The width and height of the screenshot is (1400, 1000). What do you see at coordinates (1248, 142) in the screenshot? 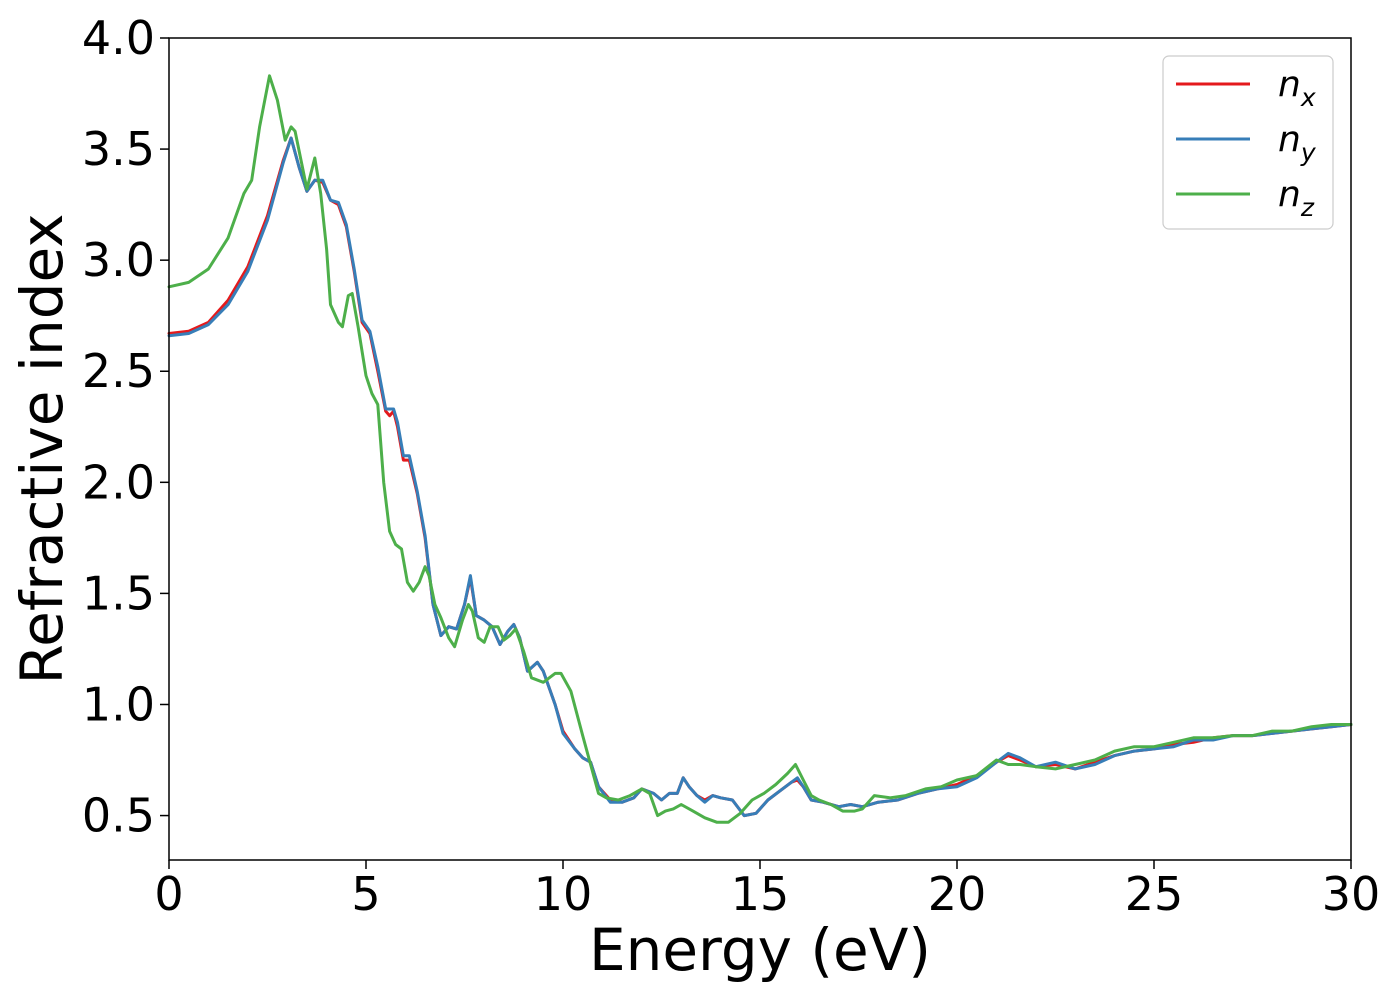
I see `legend-box` at bounding box center [1248, 142].